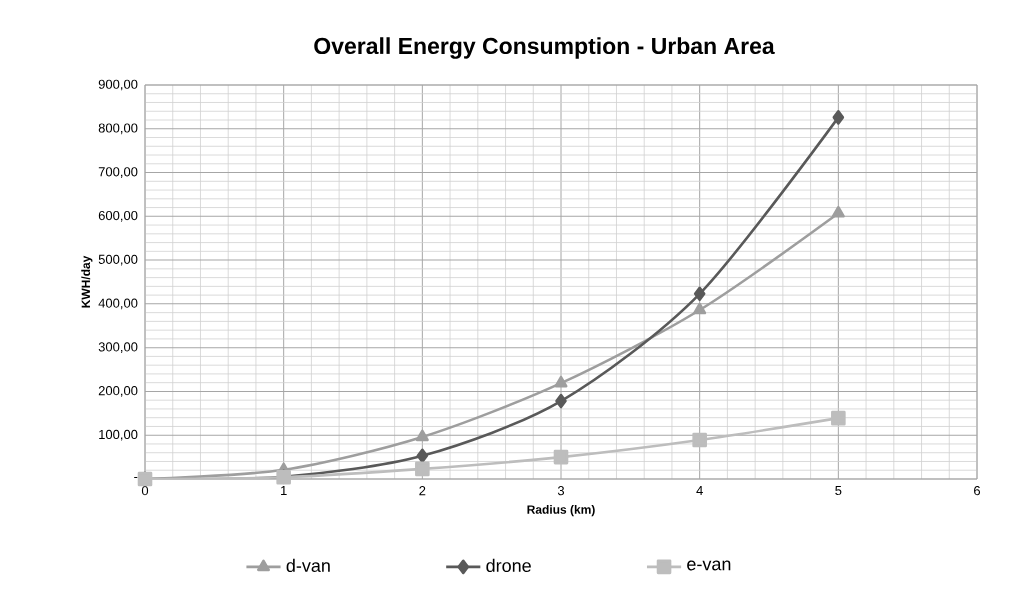  I want to click on x-tick-label: 2, so click(422, 491).